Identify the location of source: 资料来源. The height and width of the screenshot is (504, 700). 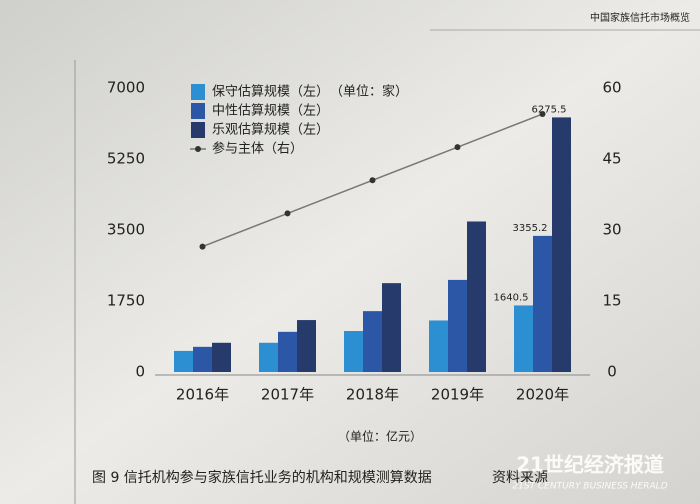
(520, 478).